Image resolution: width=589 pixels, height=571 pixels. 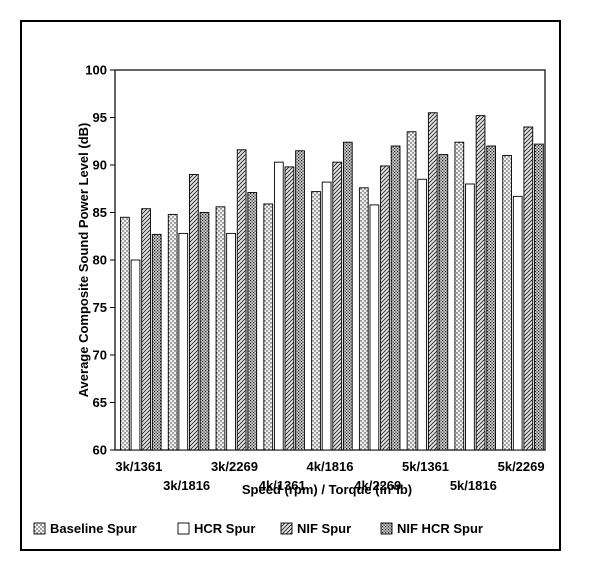 I want to click on x-tick-label: 3k/1816, so click(x=186, y=485).